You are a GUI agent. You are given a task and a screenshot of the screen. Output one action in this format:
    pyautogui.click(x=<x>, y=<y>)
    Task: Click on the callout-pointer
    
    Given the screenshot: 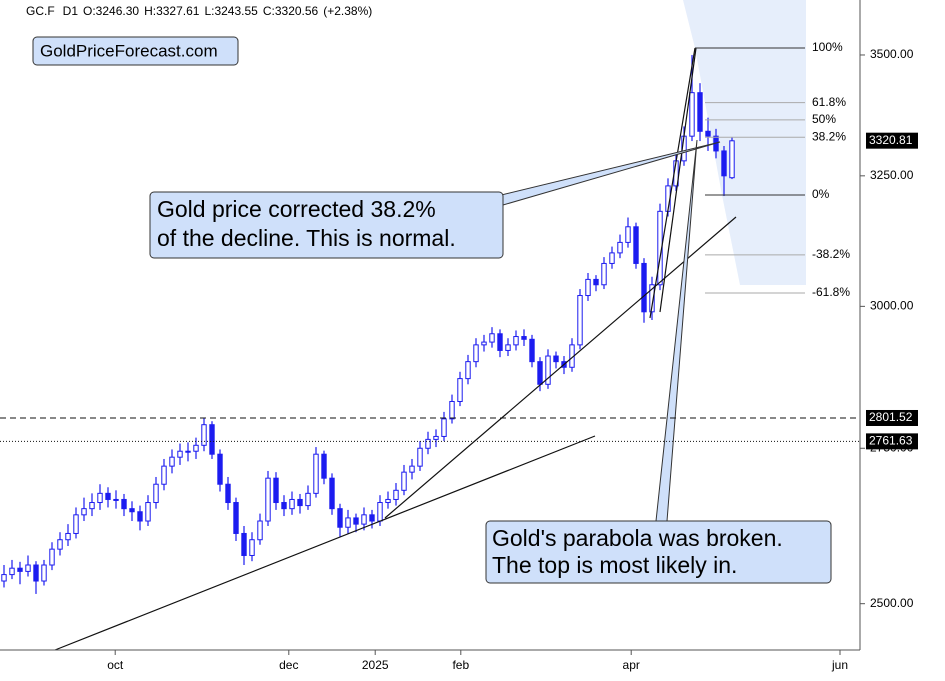 What is the action you would take?
    pyautogui.click(x=676, y=330)
    